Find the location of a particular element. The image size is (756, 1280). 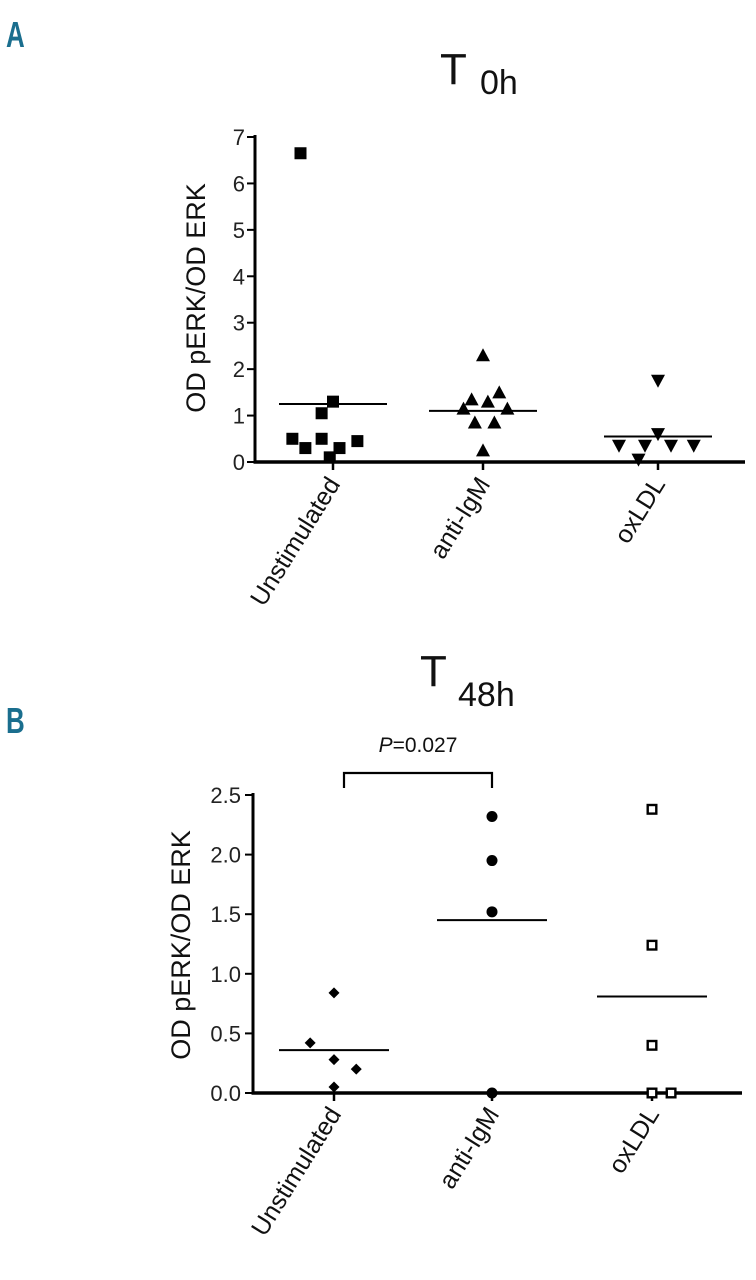

chart-title-subscript: 0h is located at coordinates (499, 83).